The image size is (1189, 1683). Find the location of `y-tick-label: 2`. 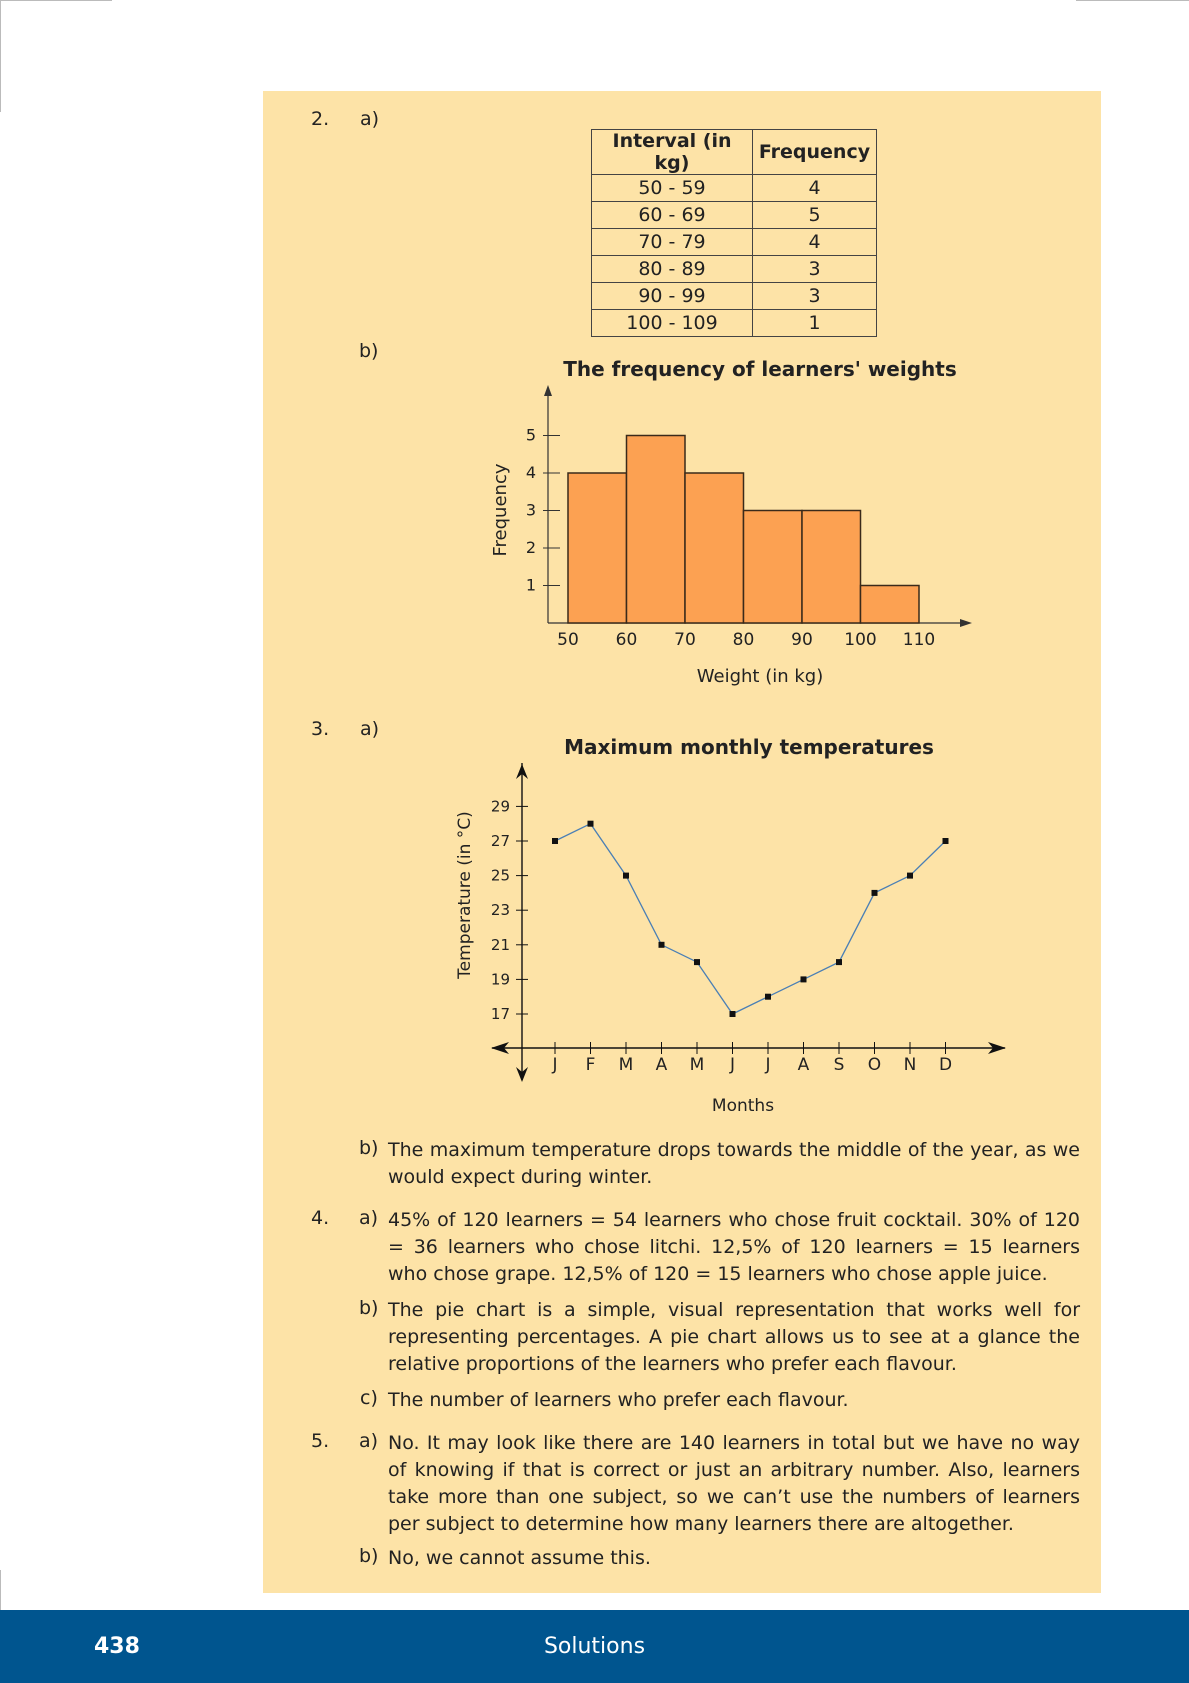

y-tick-label: 2 is located at coordinates (531, 547).